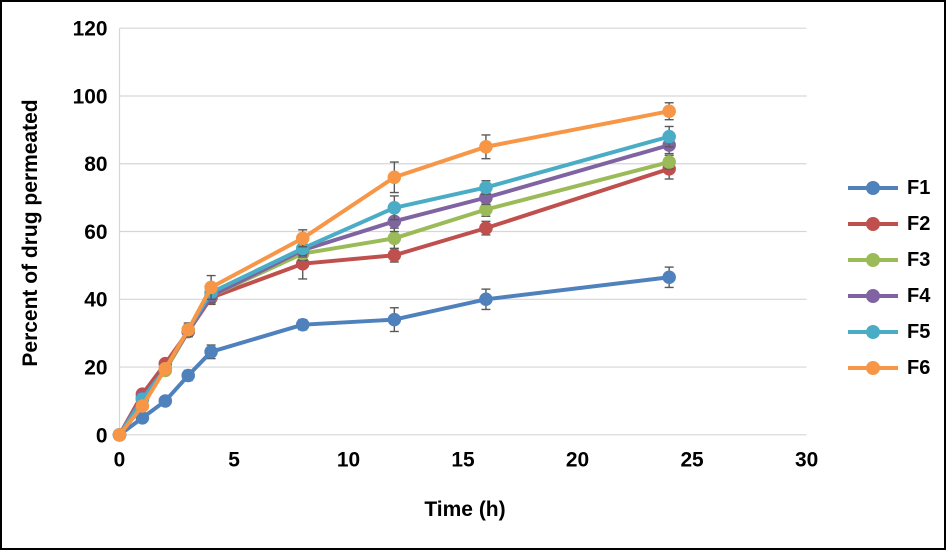 This screenshot has width=946, height=550. I want to click on legend-label-F3: F3, so click(919, 259).